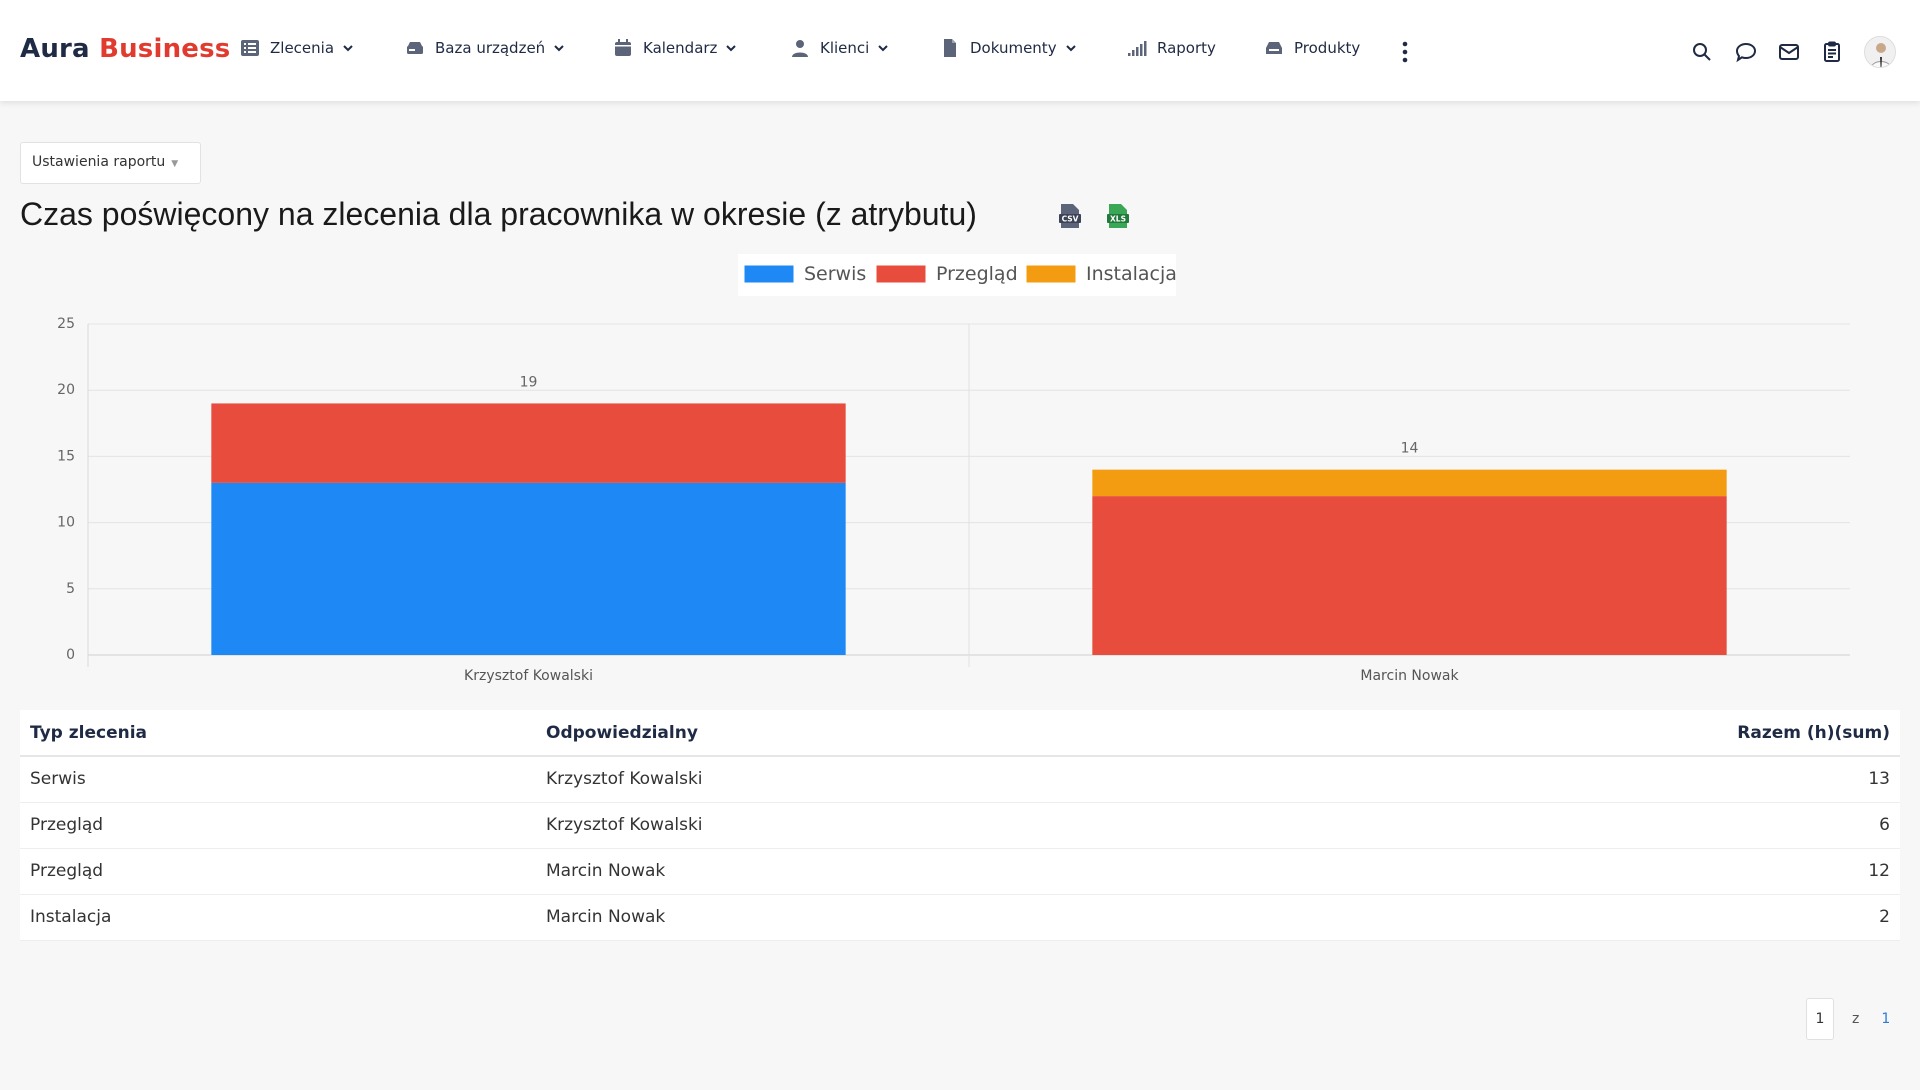  I want to click on table-row: Przegląd Marcin Nowak 12, so click(960, 871).